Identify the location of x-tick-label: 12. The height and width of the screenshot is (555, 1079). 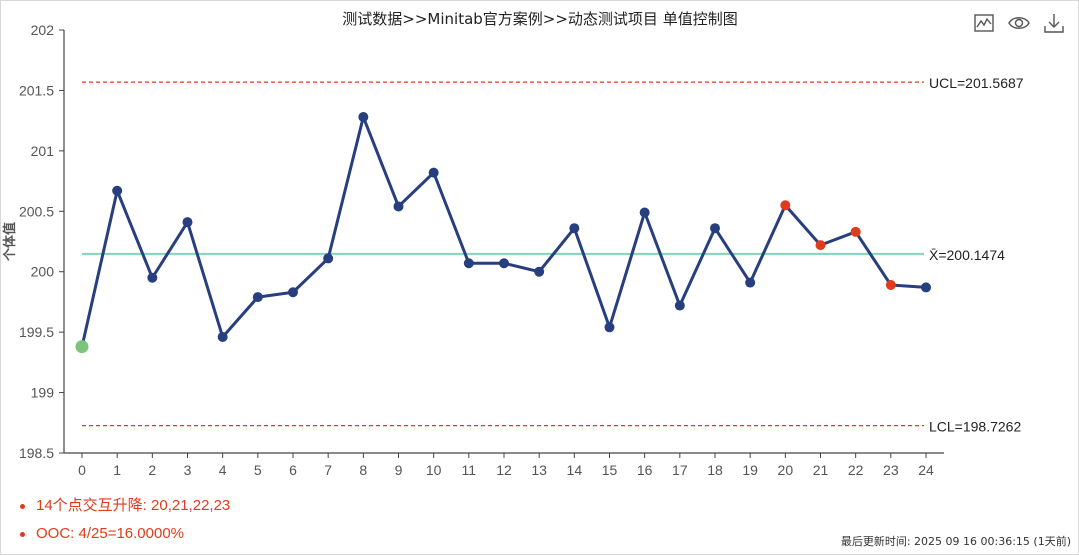
(504, 470).